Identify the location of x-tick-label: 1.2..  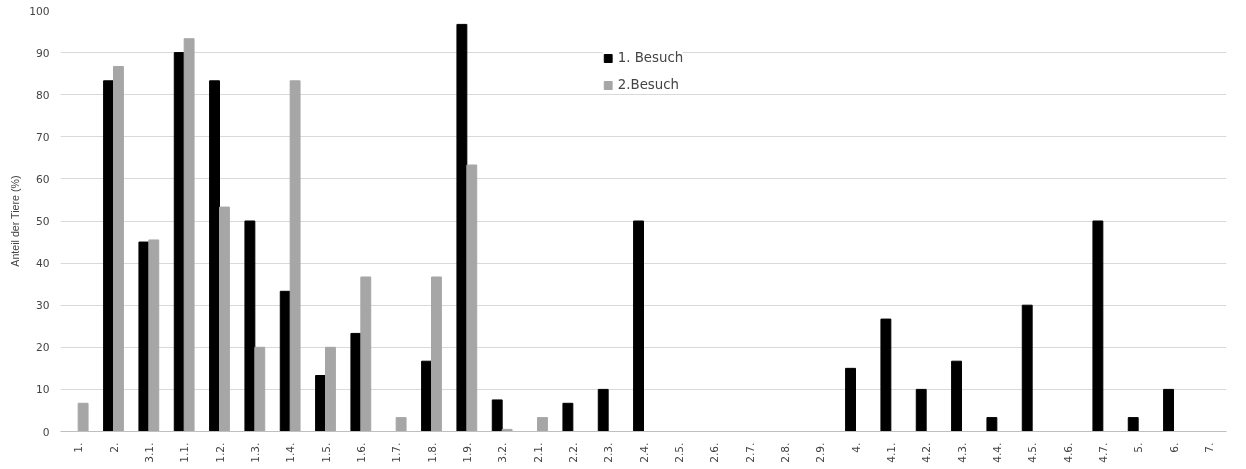
(220, 452).